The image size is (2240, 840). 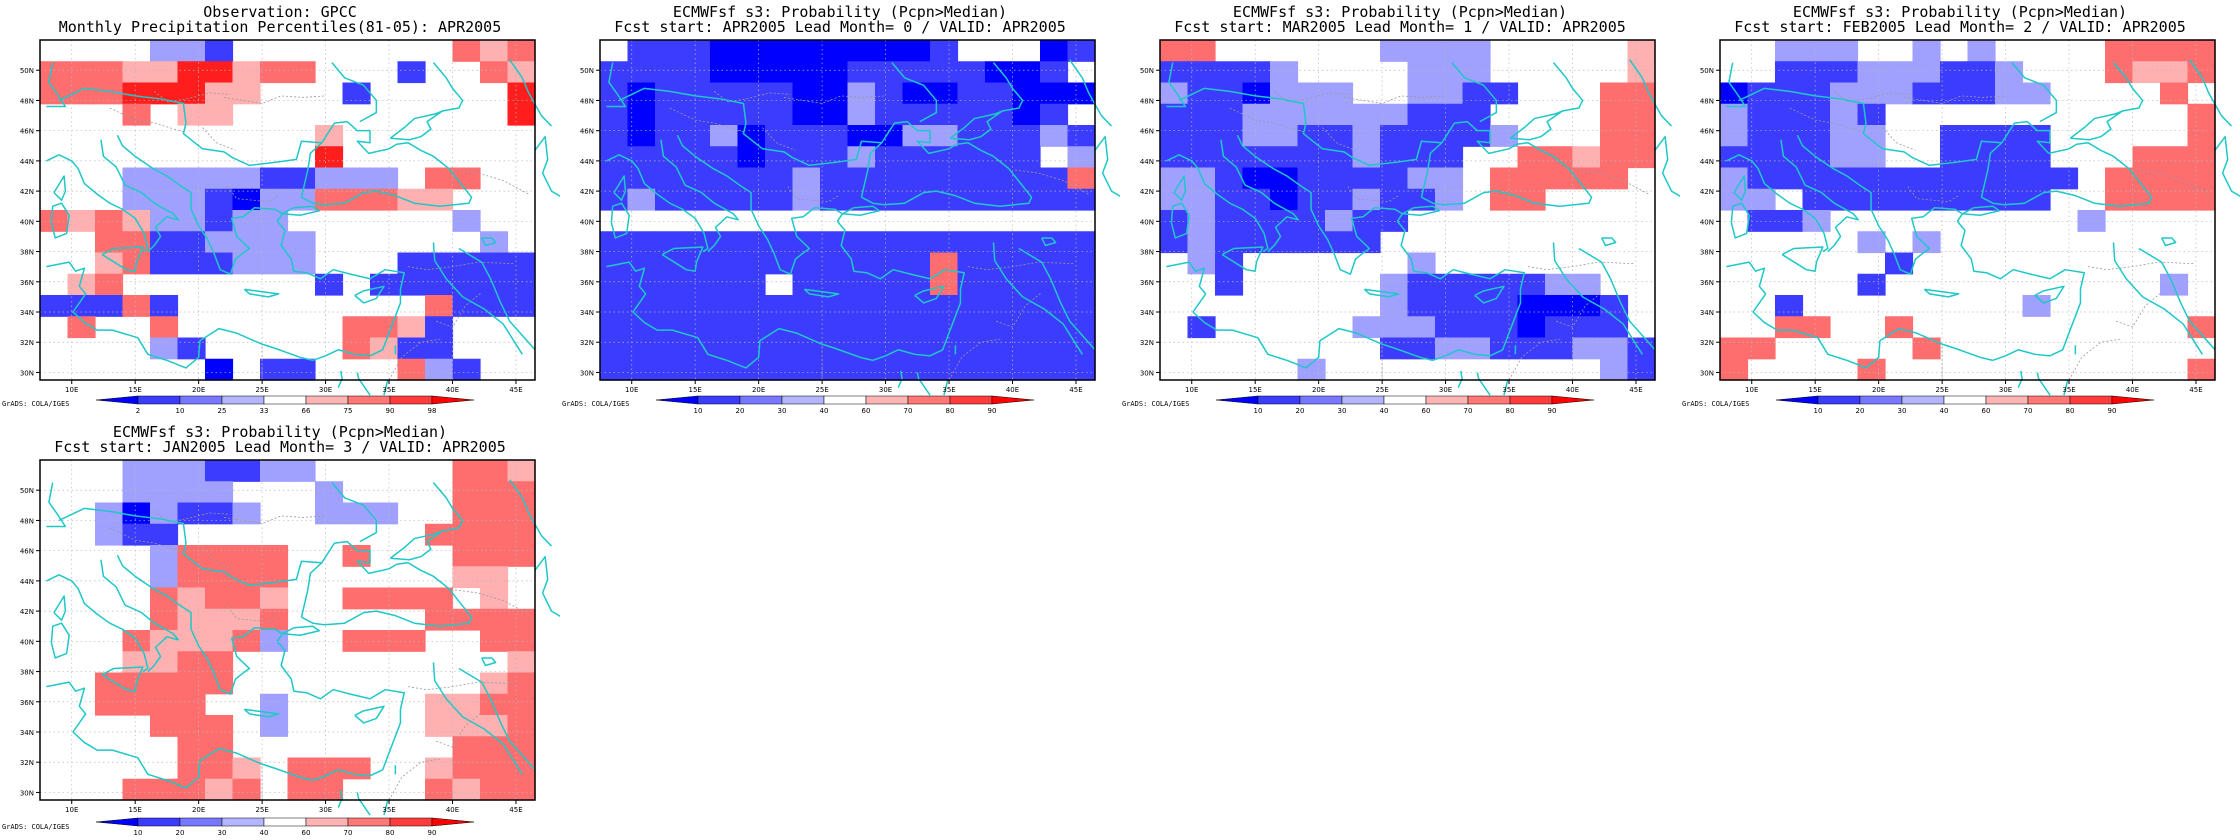 I want to click on colorbar-label: 70, so click(x=348, y=833).